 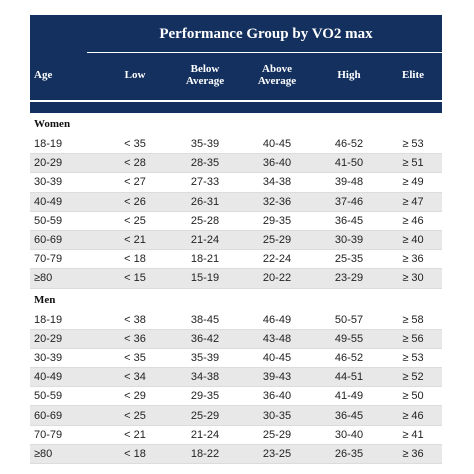 I want to click on value-cell: 22-24, so click(x=277, y=259).